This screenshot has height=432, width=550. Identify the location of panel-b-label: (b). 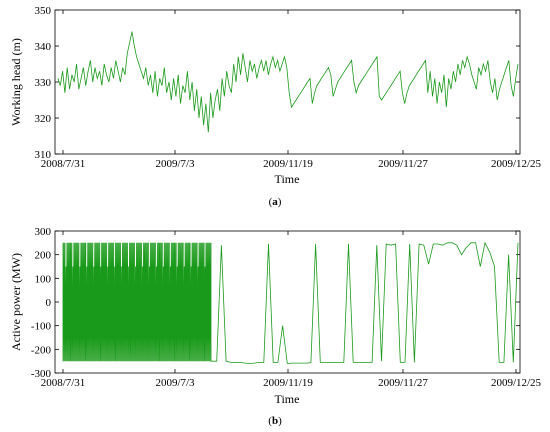
(275, 421).